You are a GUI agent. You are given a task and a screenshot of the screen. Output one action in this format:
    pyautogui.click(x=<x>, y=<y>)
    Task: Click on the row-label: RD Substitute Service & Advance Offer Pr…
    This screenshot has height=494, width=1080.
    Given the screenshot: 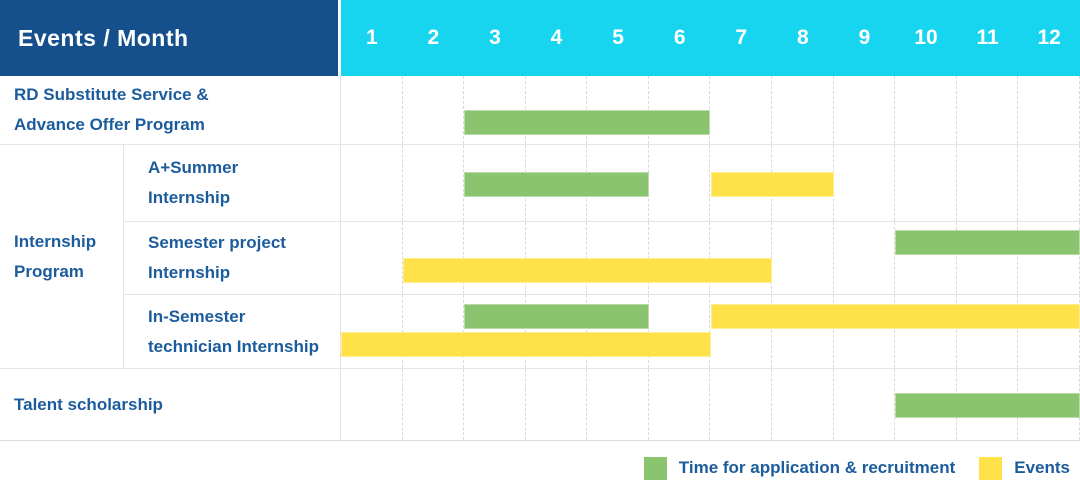 What is the action you would take?
    pyautogui.click(x=111, y=109)
    